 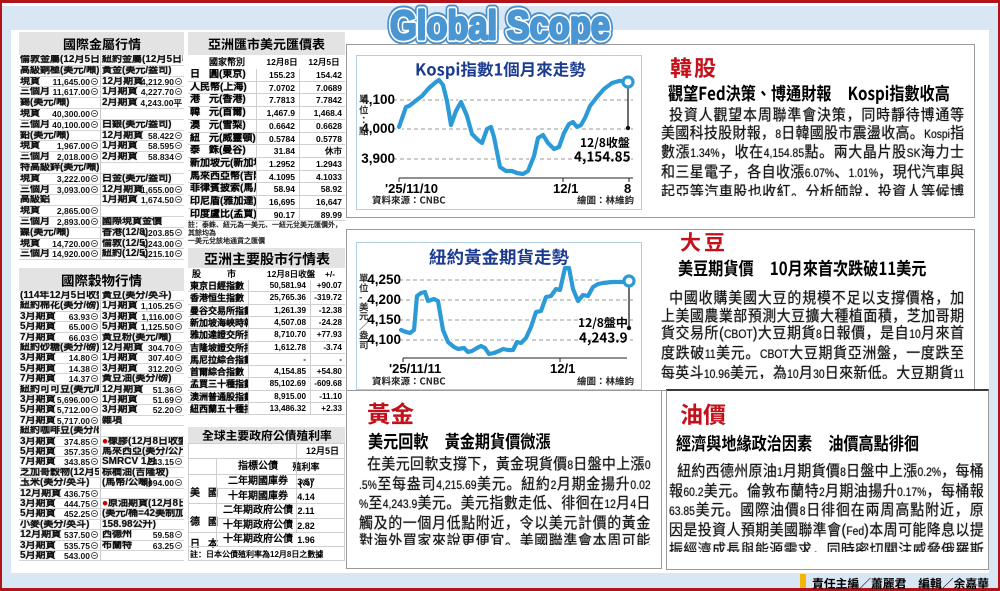 What do you see at coordinates (378, 158) in the screenshot?
I see `svg-text: 3,900` at bounding box center [378, 158].